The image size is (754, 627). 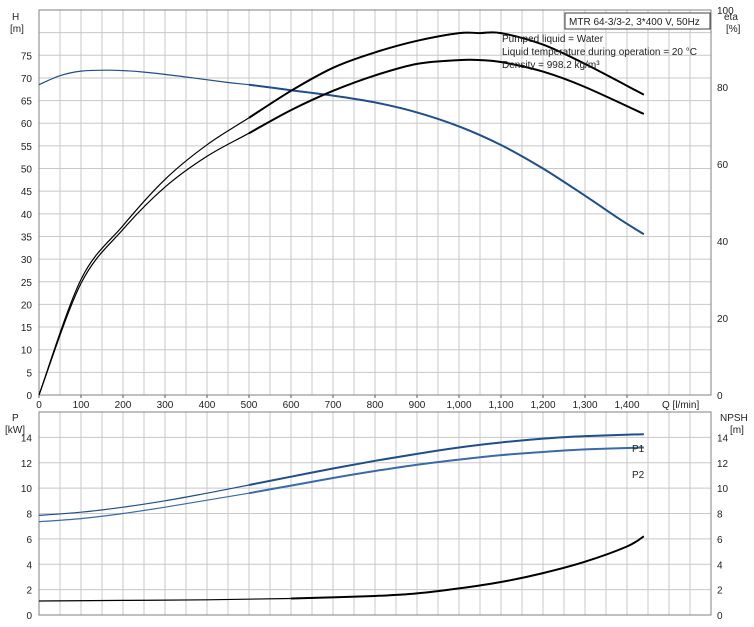 I want to click on efficiency-curve-total-duty-range, so click(x=446, y=75).